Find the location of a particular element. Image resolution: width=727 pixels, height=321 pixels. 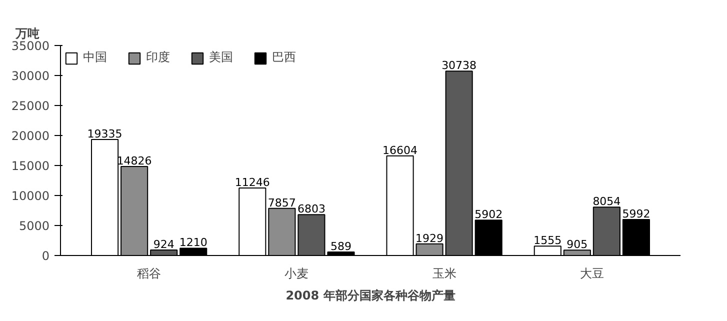

legend-label: 印度 is located at coordinates (158, 57).